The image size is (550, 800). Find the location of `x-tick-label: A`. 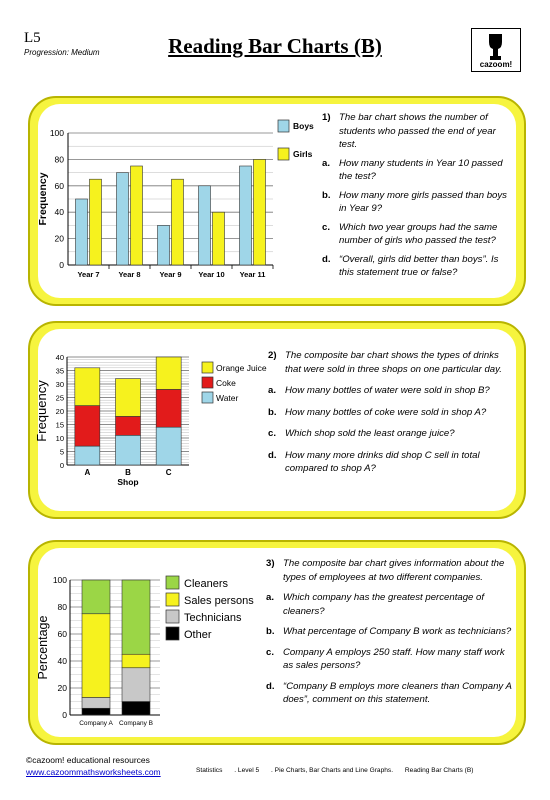

x-tick-label: A is located at coordinates (87, 472).